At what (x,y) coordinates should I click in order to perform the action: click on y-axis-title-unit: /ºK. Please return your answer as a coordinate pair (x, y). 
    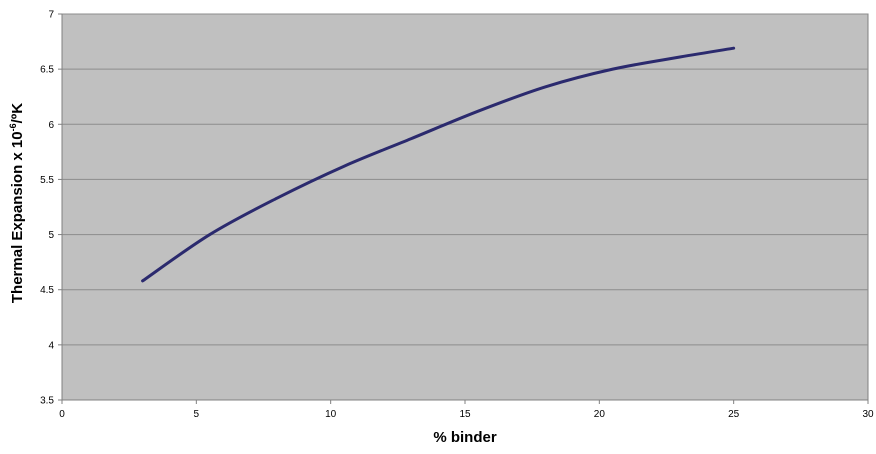
    Looking at the image, I should click on (17, 113).